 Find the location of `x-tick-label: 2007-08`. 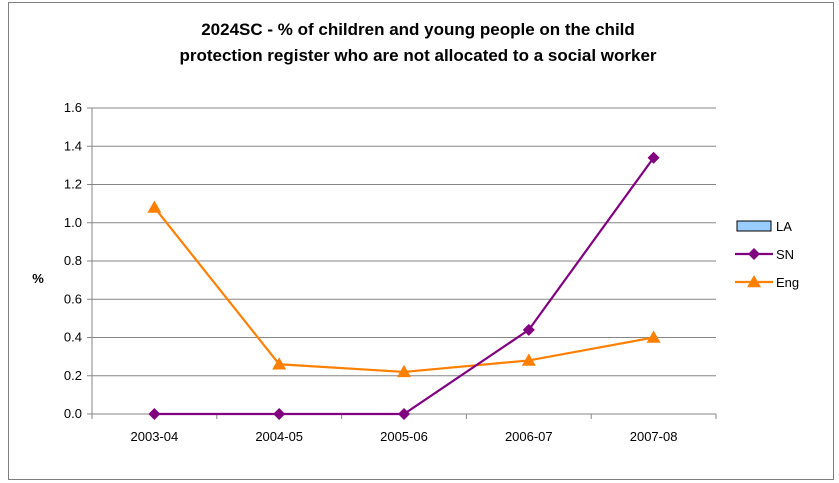

x-tick-label: 2007-08 is located at coordinates (654, 436).